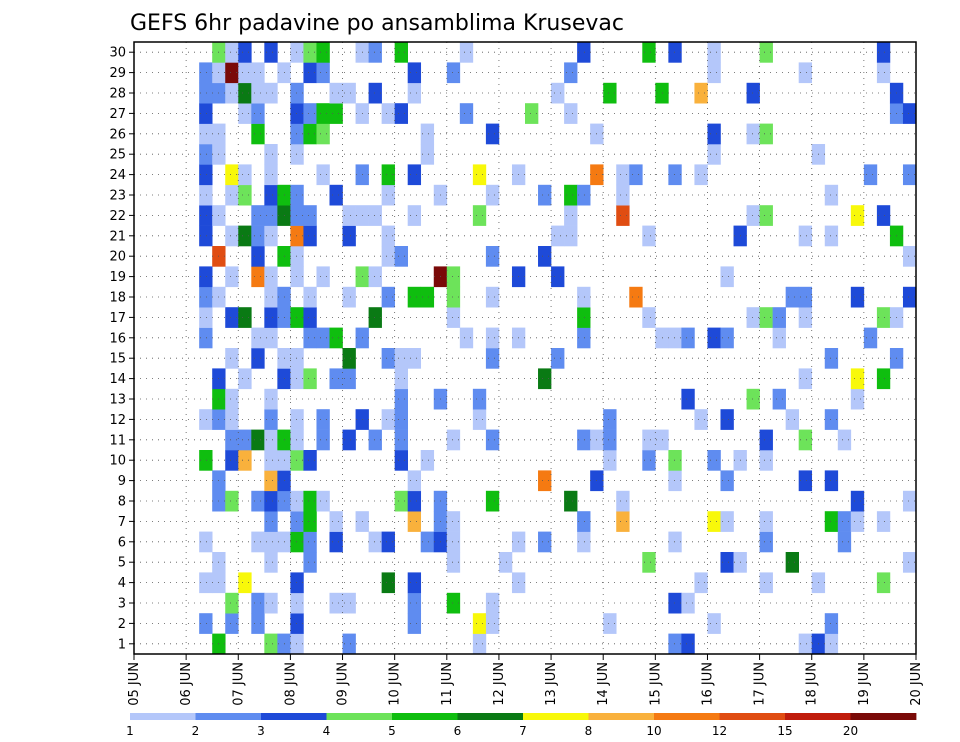 This screenshot has height=742, width=960. Describe the element at coordinates (499, 684) in the screenshot. I see `x-tick-label: 12 JUN` at that location.